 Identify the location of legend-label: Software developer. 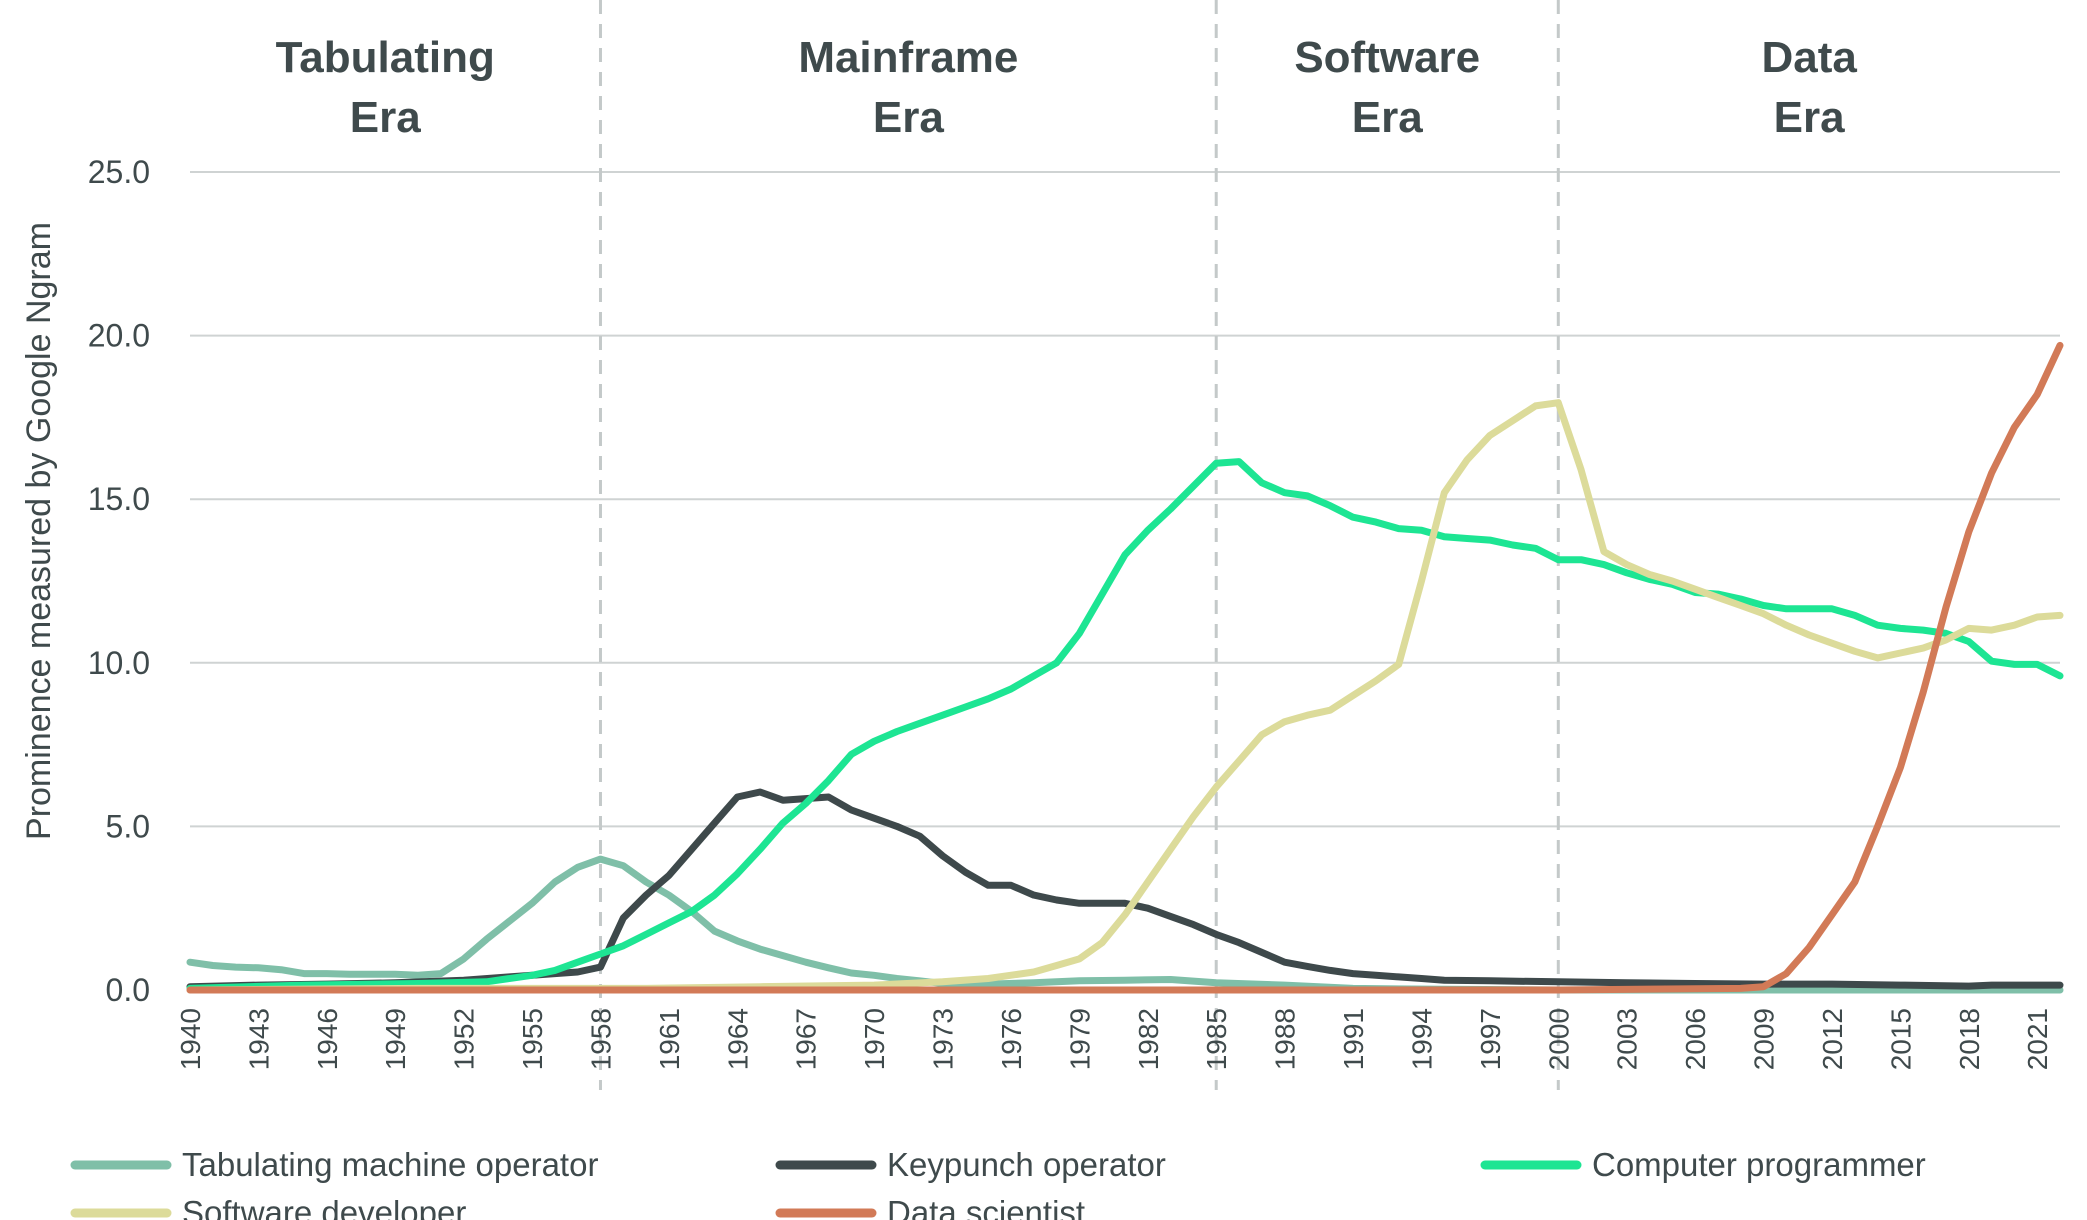
(324, 1207).